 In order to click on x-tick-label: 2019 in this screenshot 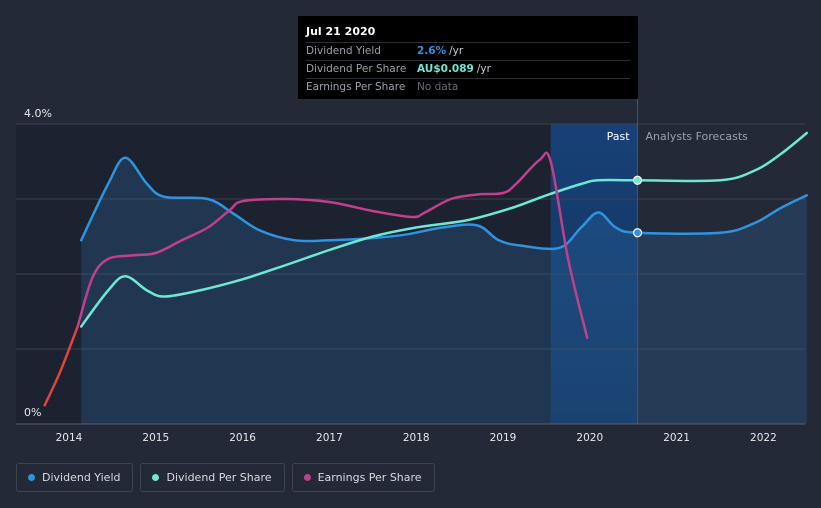, I will do `click(503, 438)`.